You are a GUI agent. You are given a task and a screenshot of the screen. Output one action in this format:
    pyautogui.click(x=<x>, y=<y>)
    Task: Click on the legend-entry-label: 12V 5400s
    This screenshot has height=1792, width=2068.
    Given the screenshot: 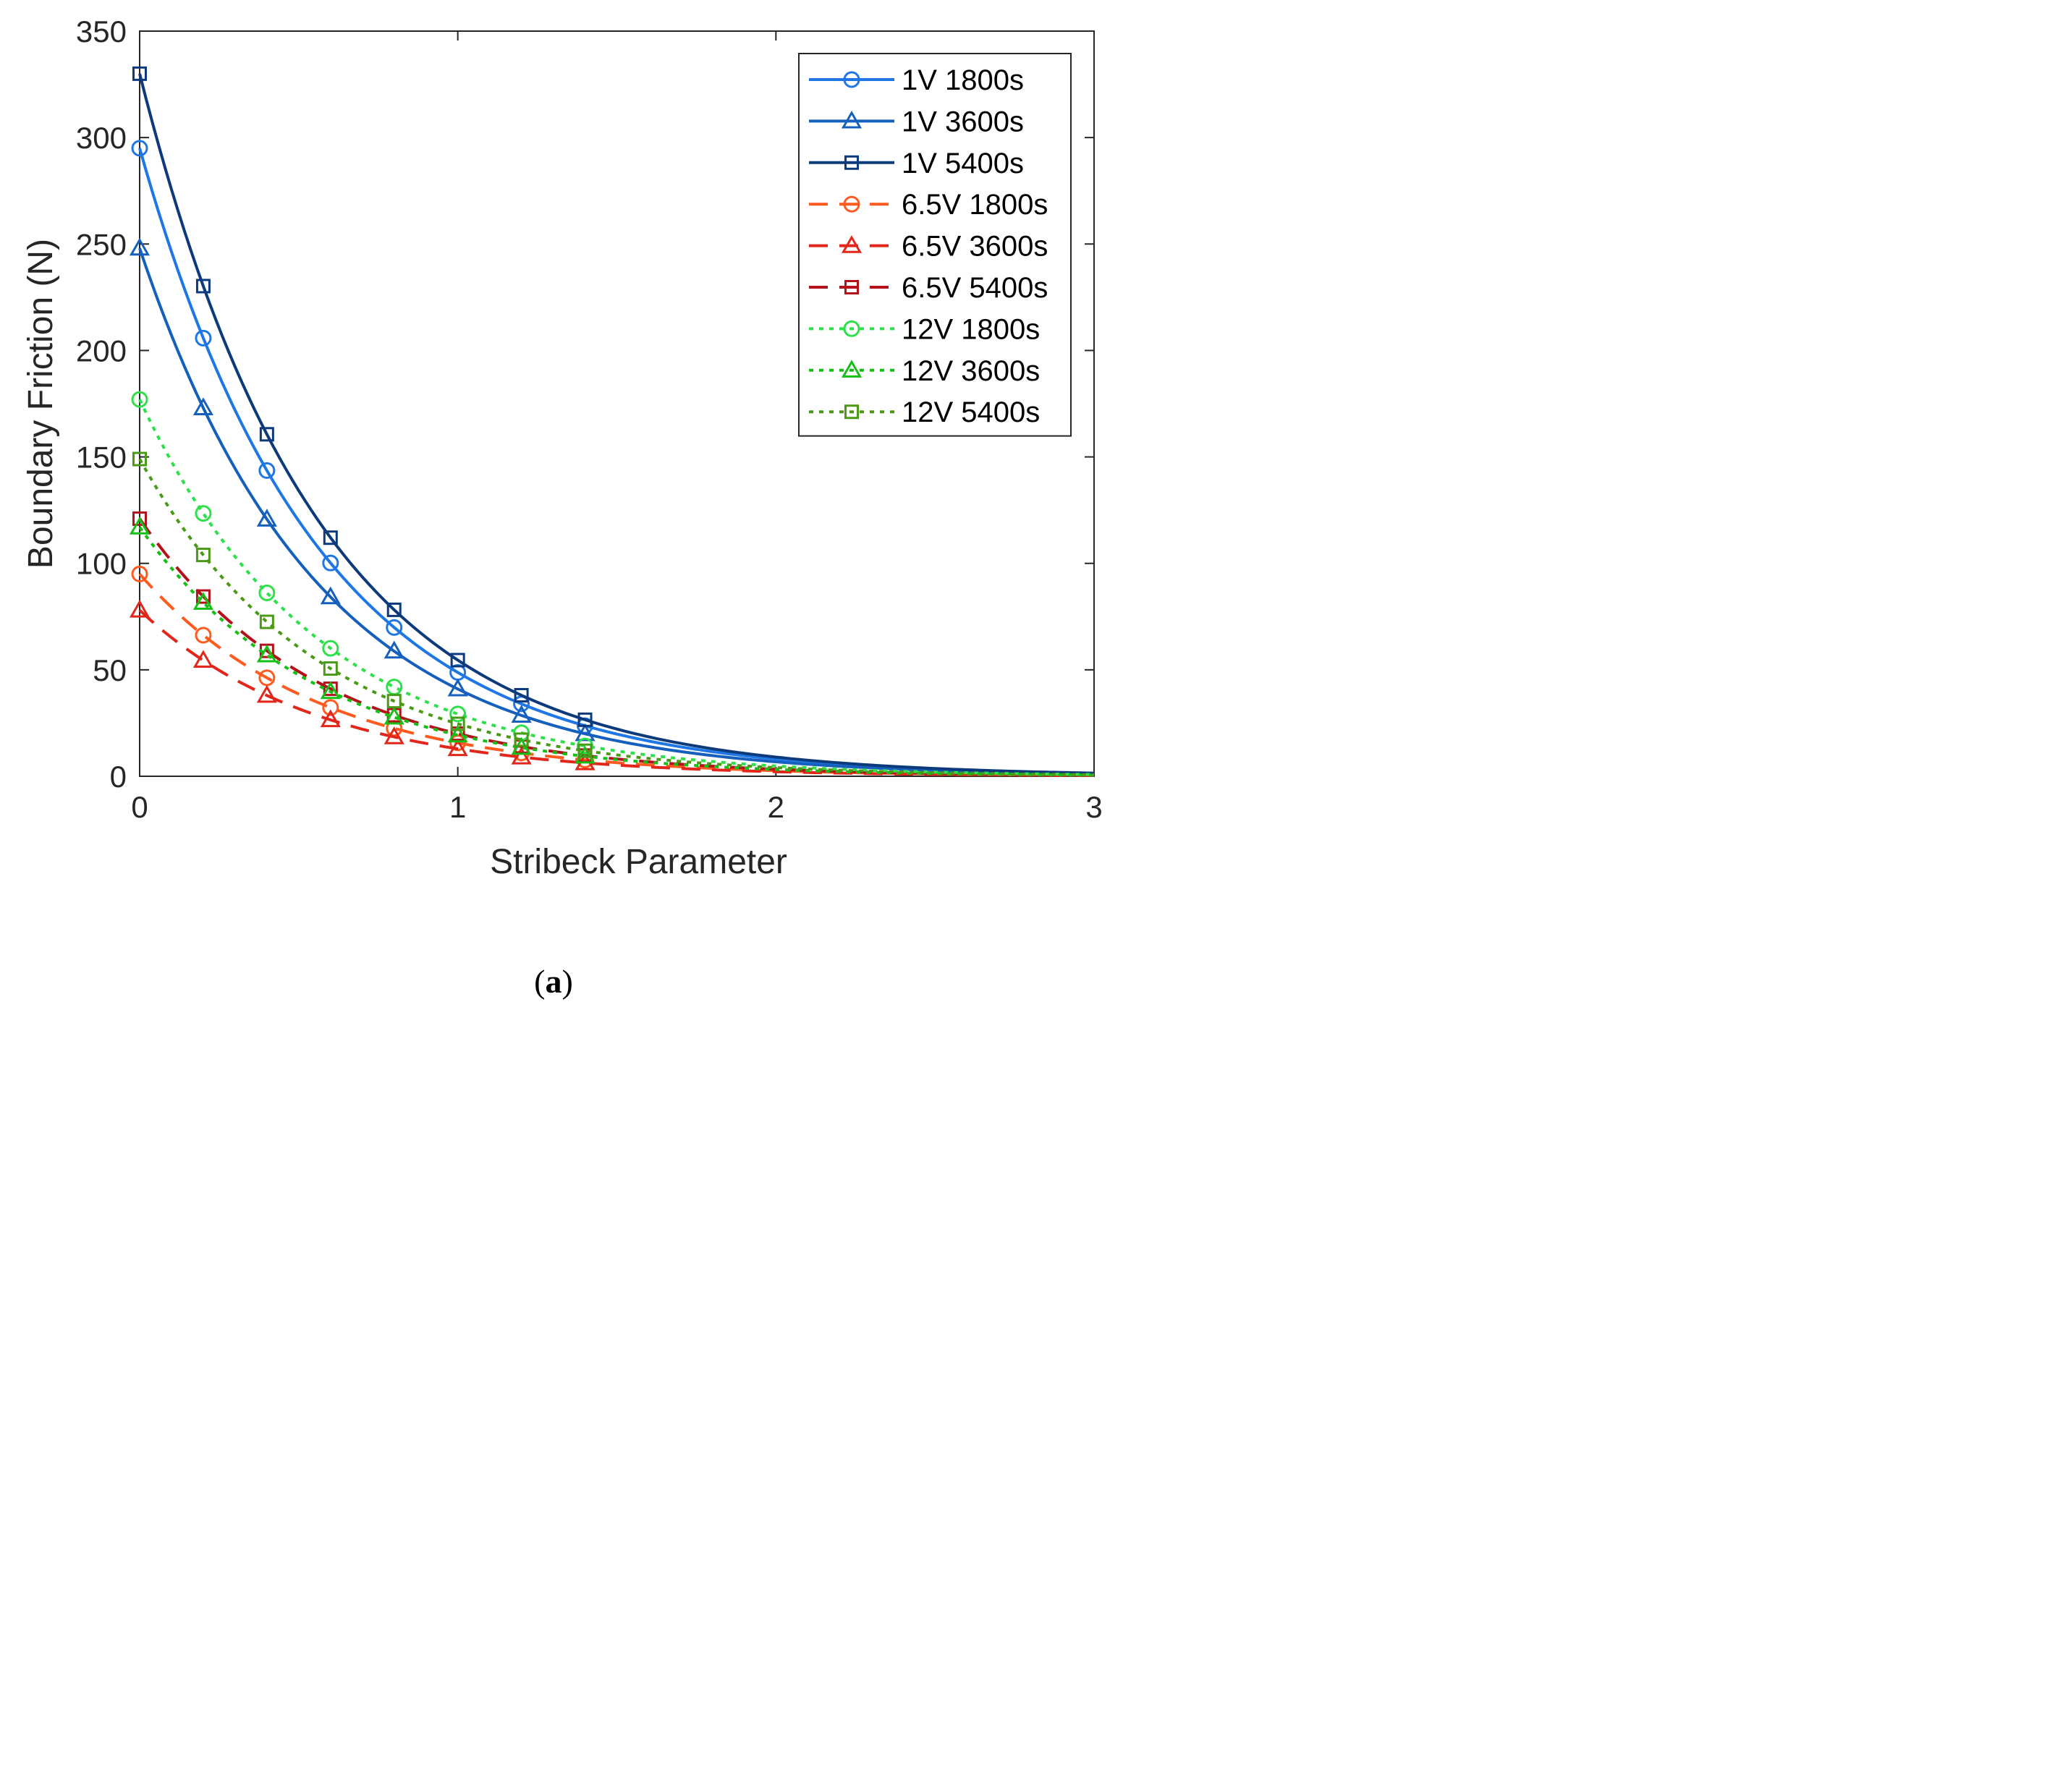 What is the action you would take?
    pyautogui.click(x=971, y=412)
    